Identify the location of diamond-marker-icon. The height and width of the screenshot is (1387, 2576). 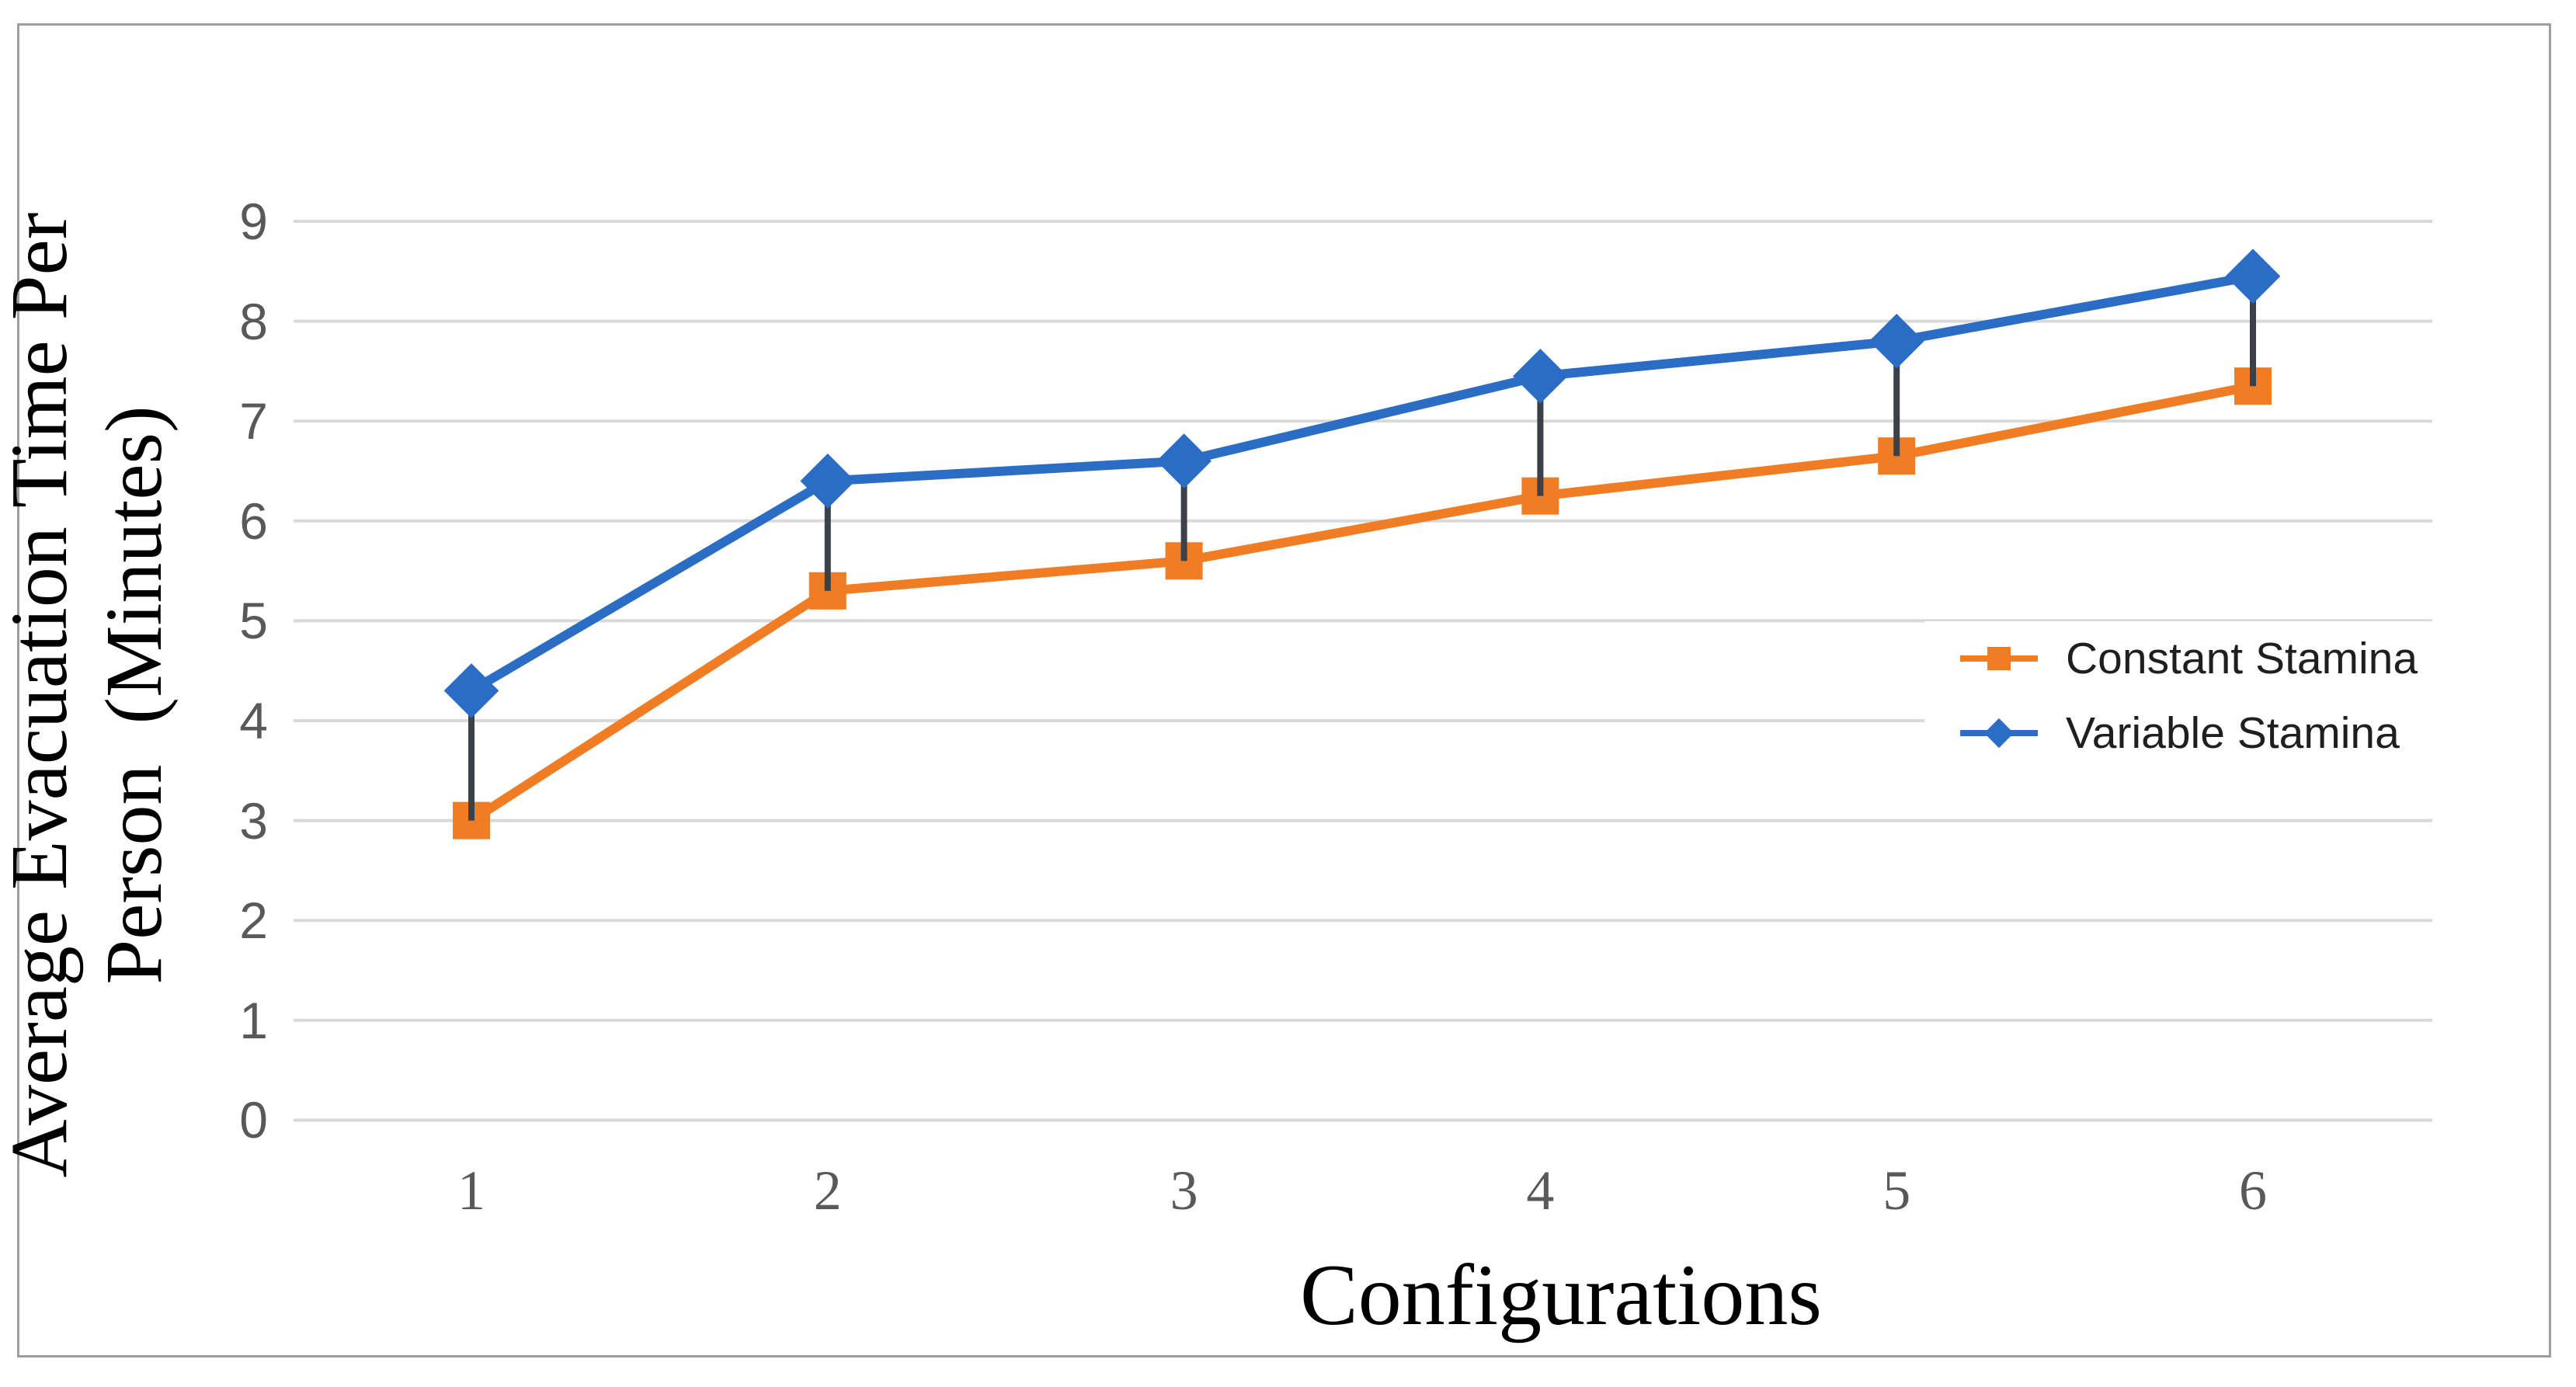
(1999, 733).